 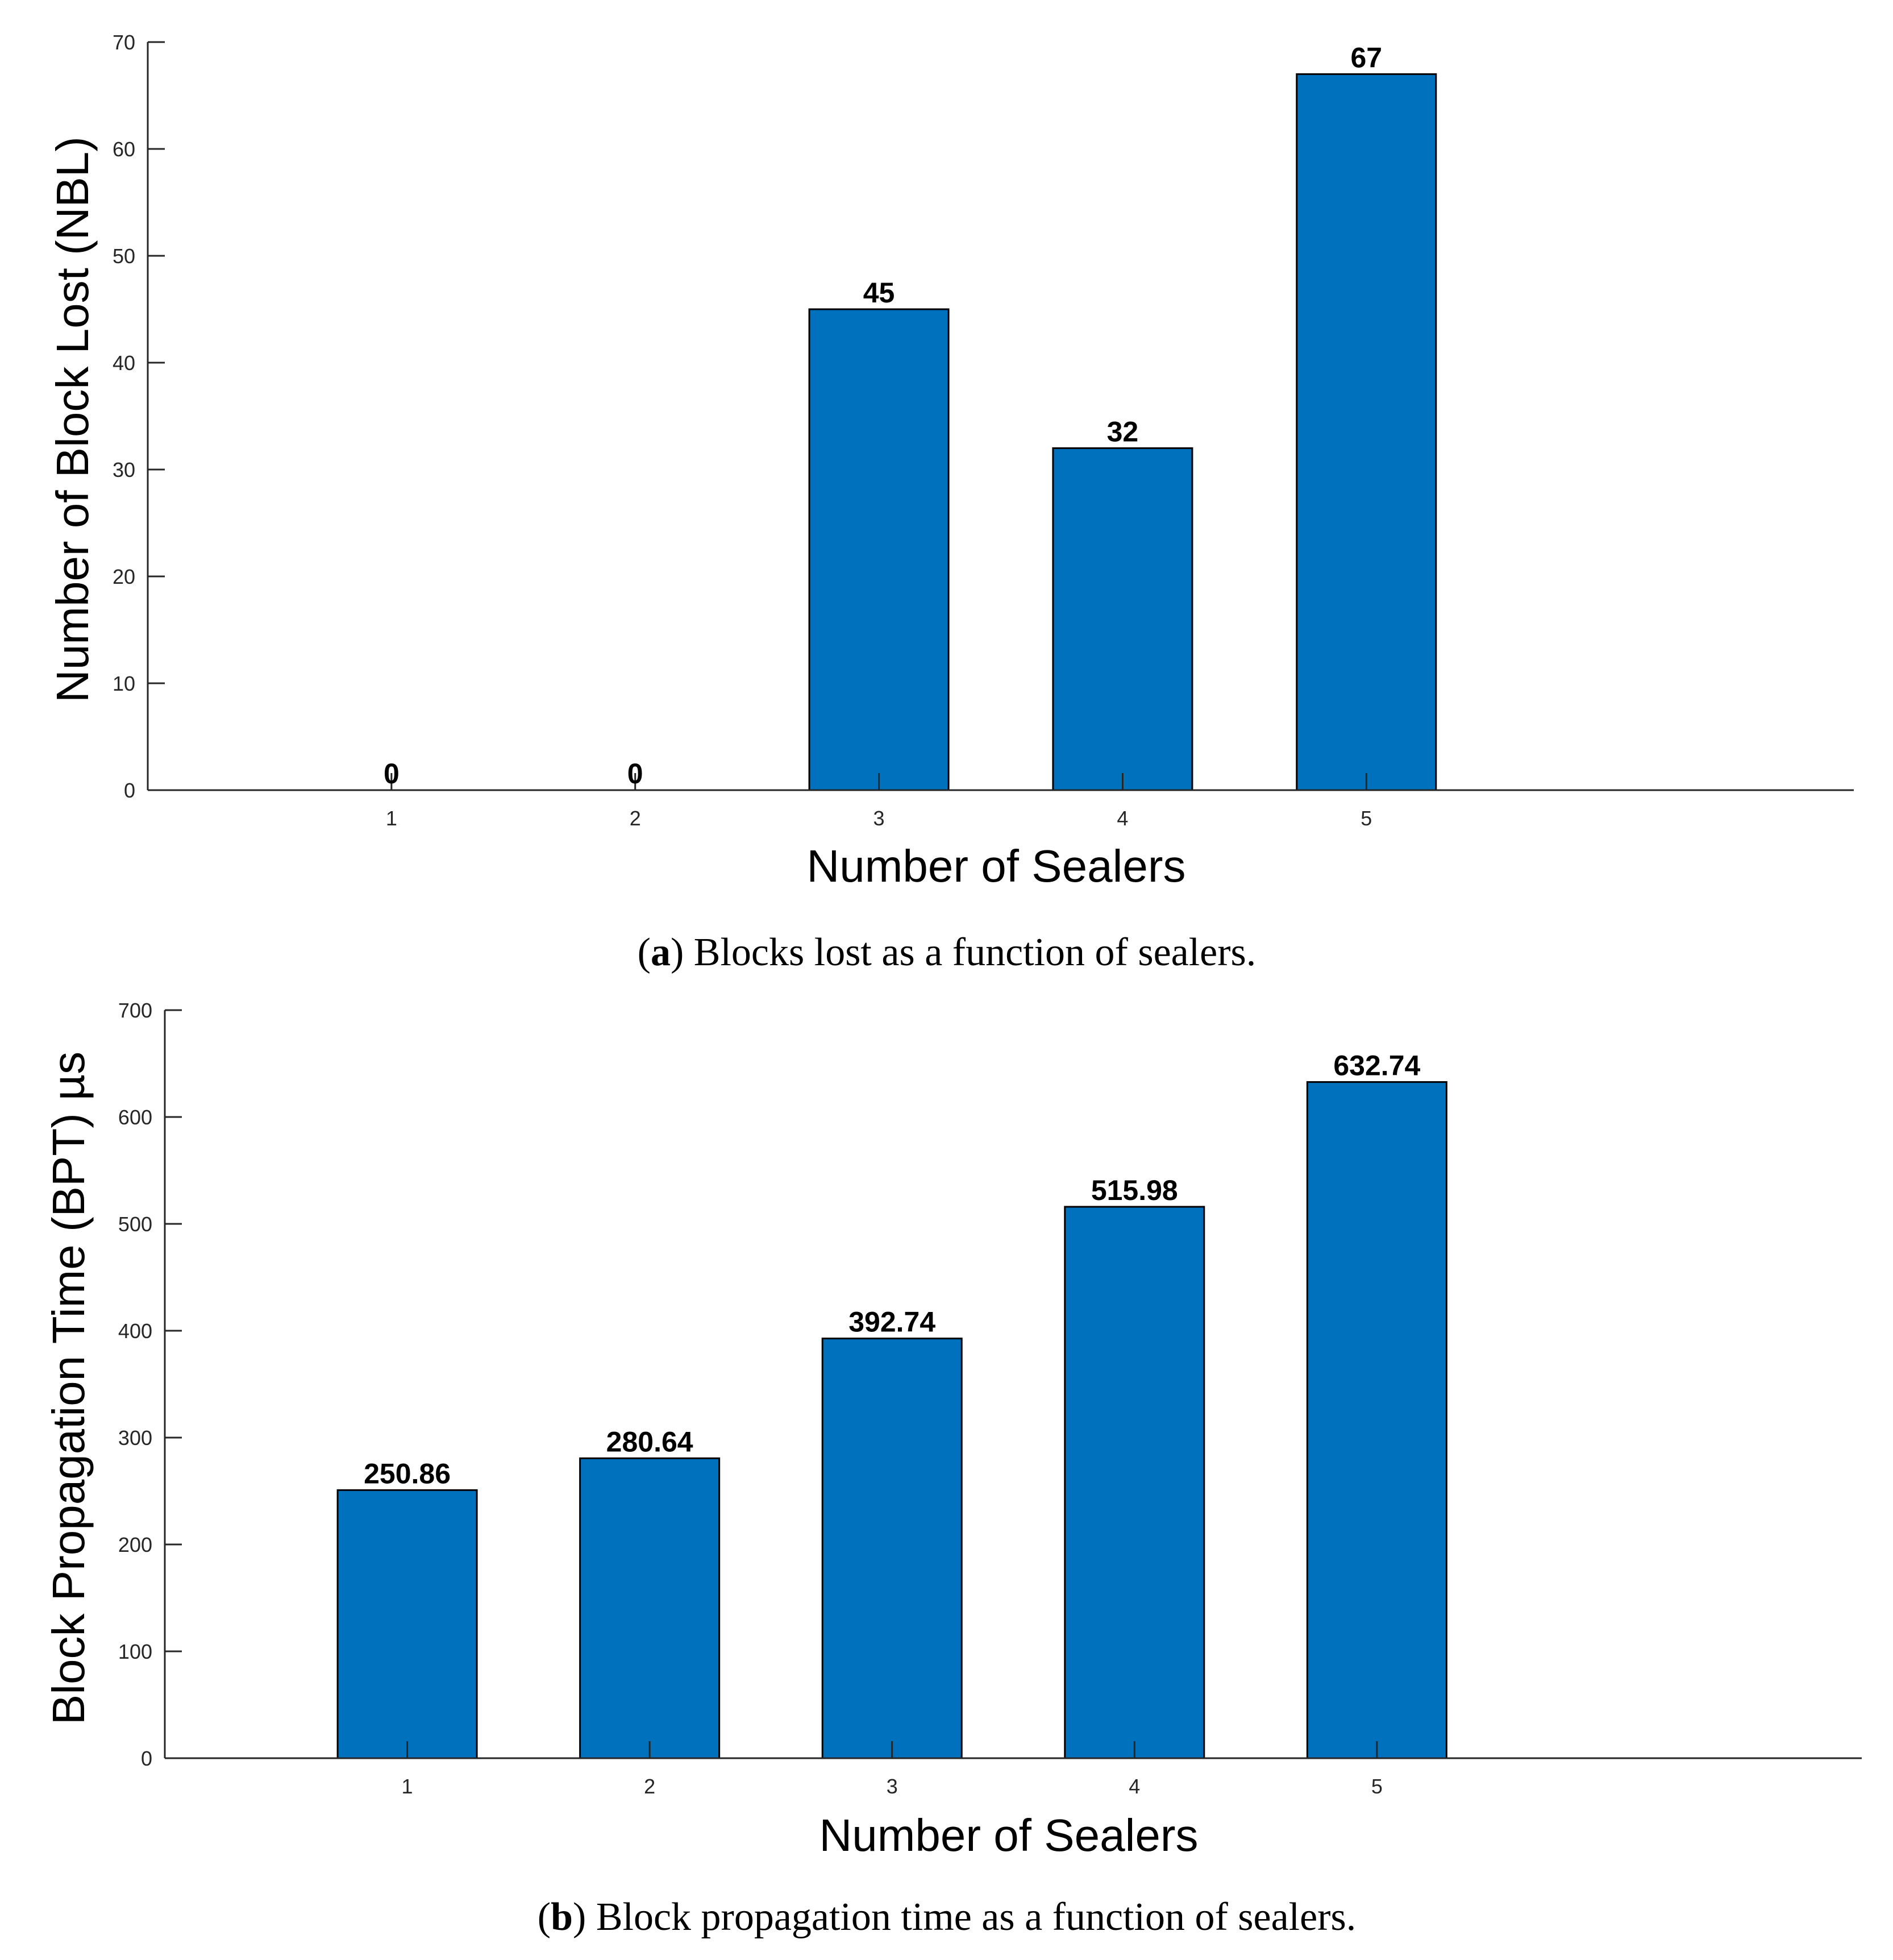 I want to click on chart-b-data-label: 392.74, so click(x=891, y=1322).